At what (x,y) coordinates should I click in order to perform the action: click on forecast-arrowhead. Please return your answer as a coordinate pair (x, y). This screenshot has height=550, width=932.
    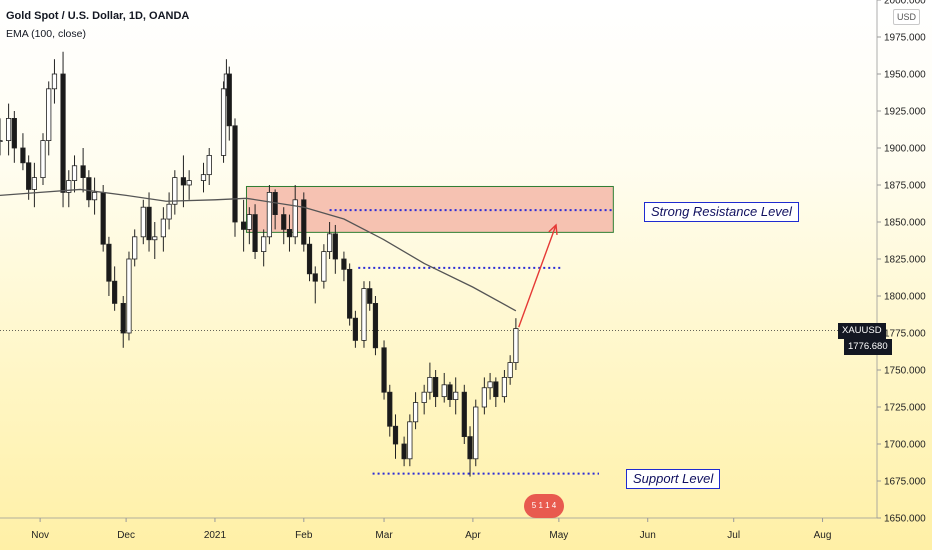
    Looking at the image, I should click on (553, 229).